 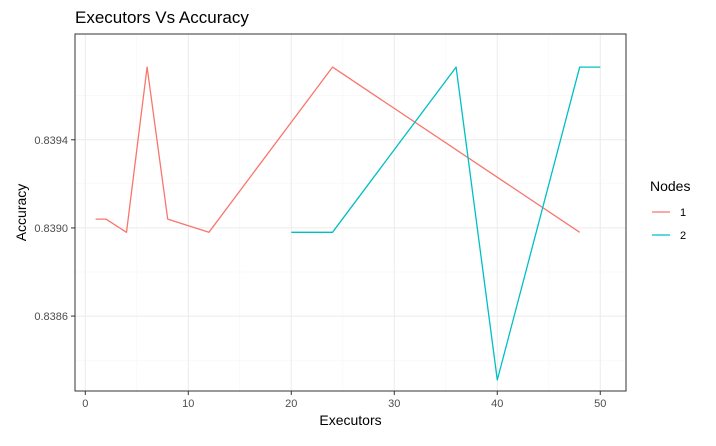 What do you see at coordinates (51, 141) in the screenshot?
I see `y-tick-label: 0.8394` at bounding box center [51, 141].